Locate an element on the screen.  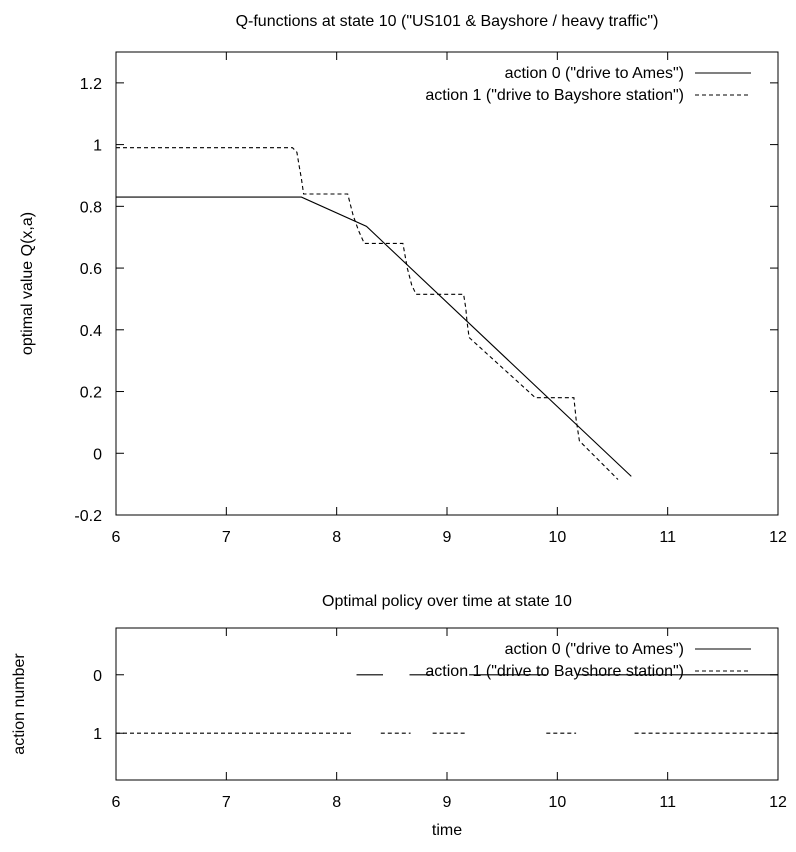
q-x-tick-label: 8 is located at coordinates (336, 537).